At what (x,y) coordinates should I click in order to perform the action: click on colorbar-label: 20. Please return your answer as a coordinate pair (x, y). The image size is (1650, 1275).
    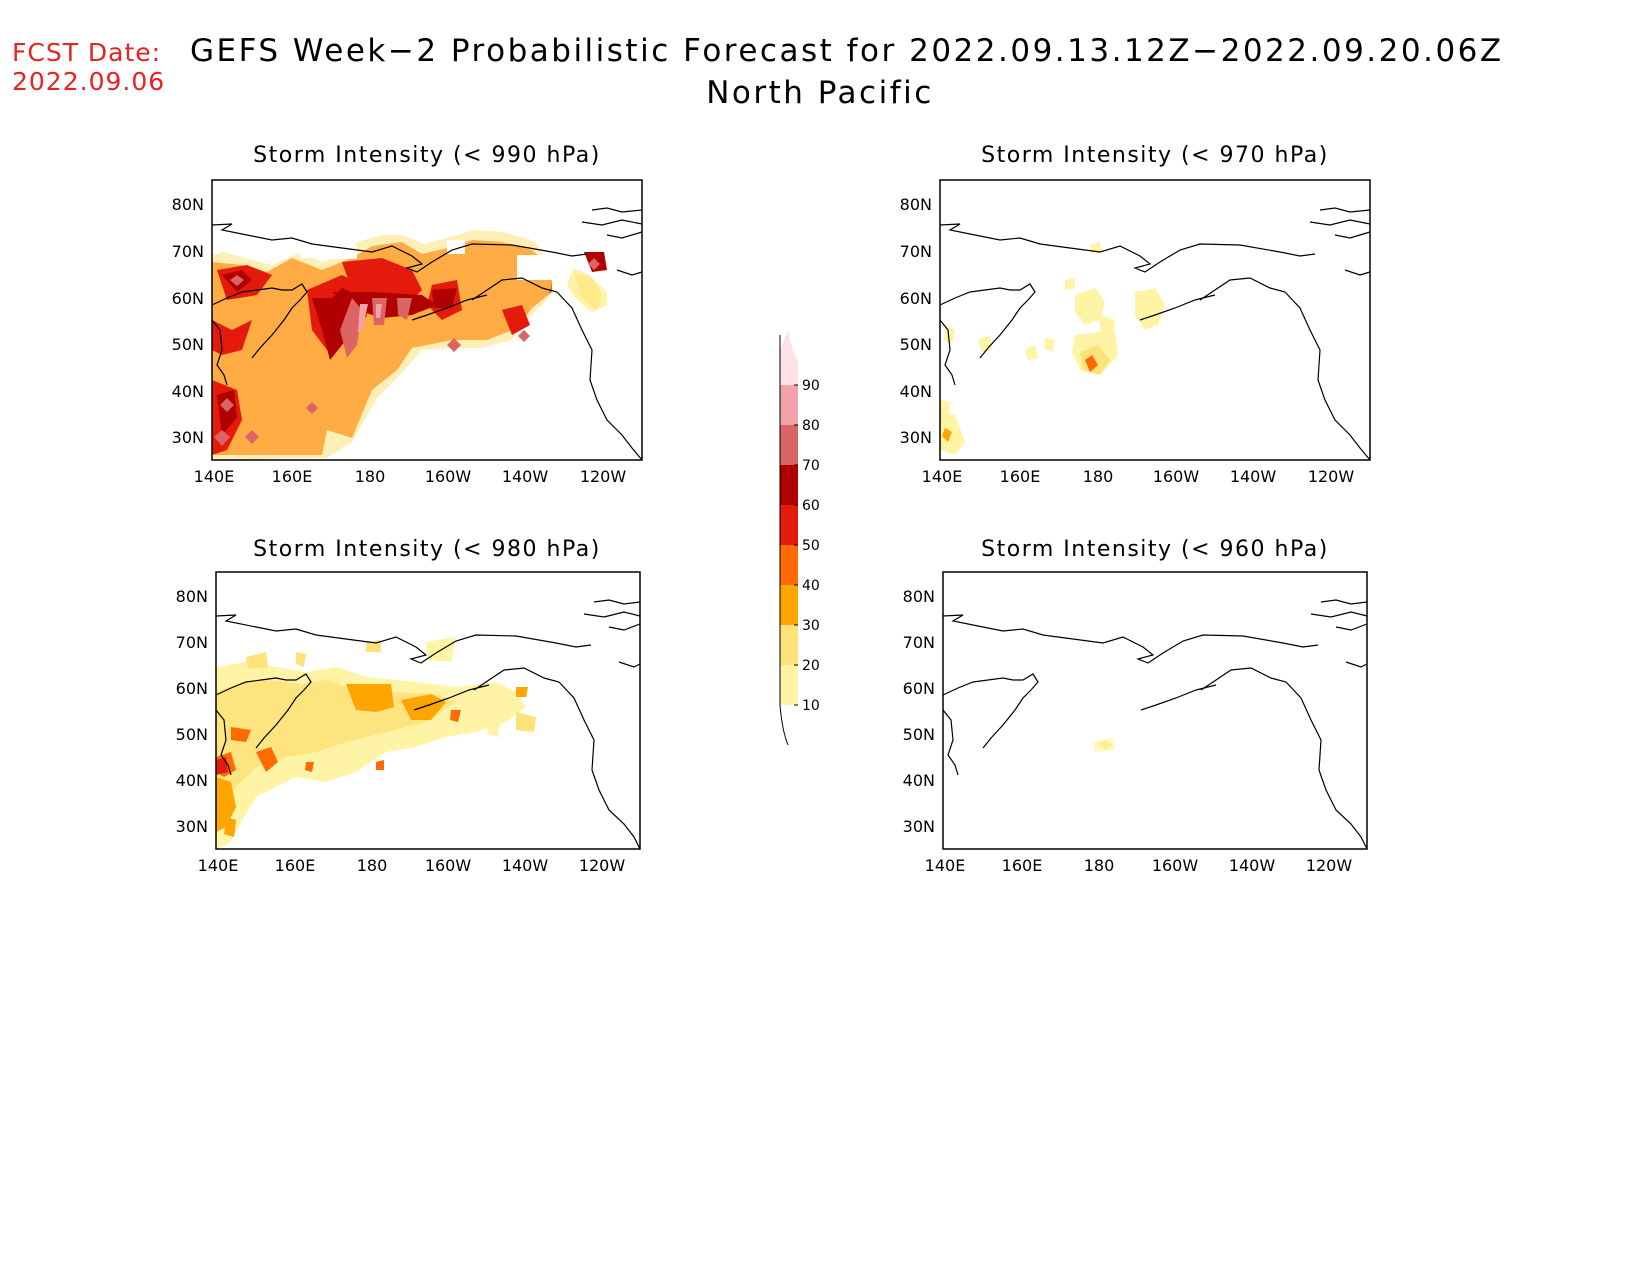
    Looking at the image, I should click on (811, 666).